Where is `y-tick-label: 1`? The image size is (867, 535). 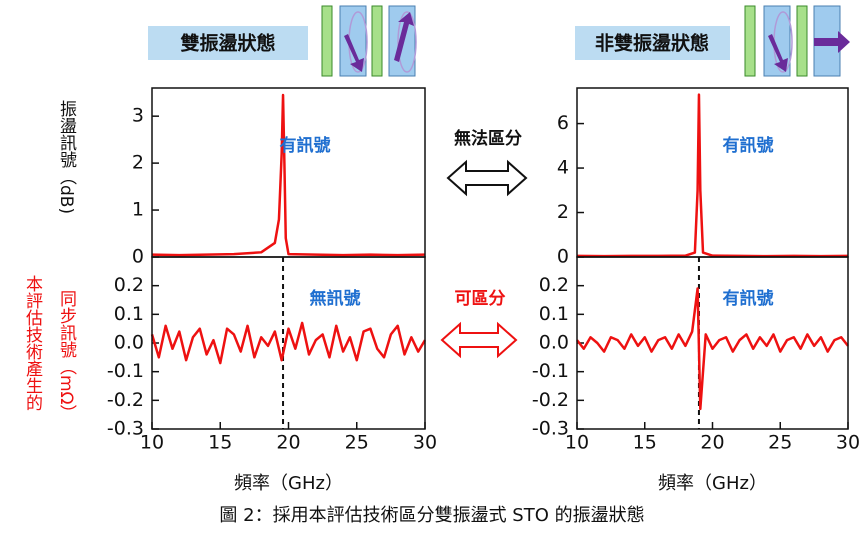 y-tick-label: 1 is located at coordinates (138, 210).